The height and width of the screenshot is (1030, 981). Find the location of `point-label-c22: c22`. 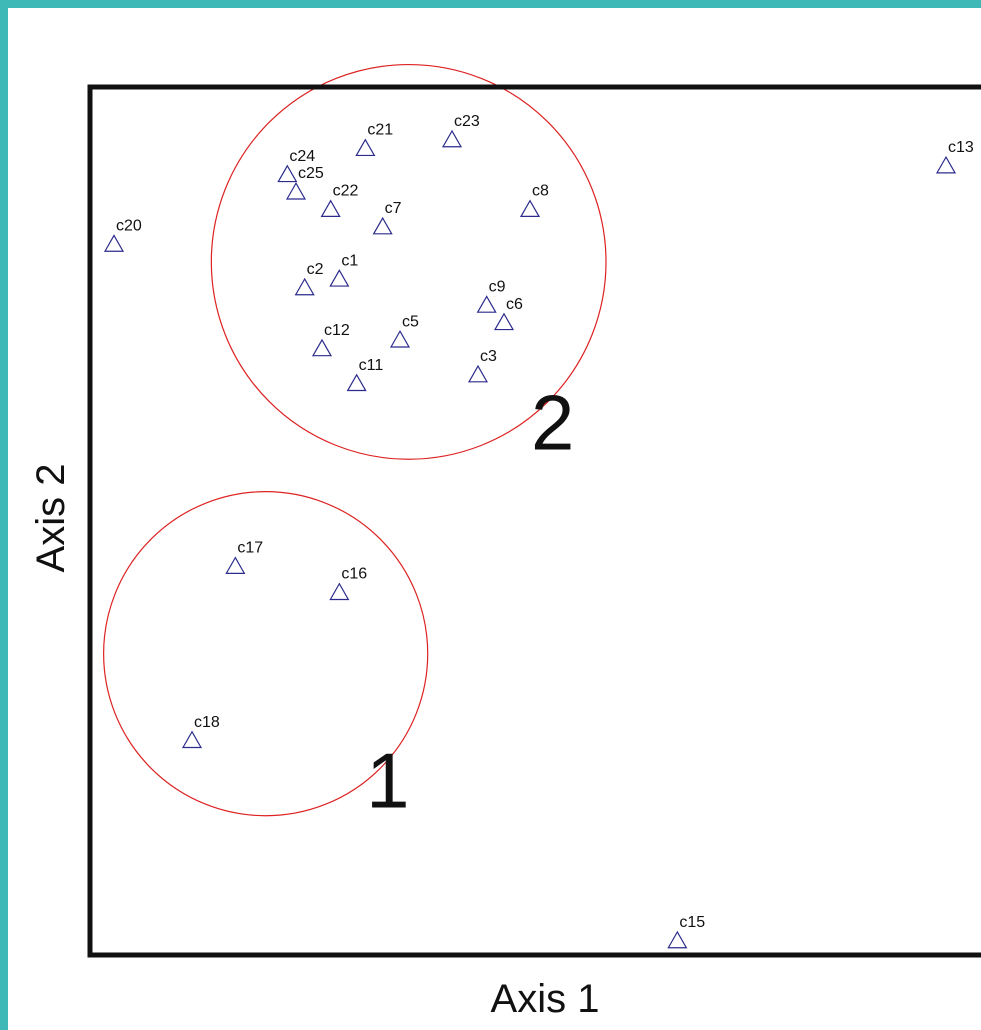

point-label-c22: c22 is located at coordinates (346, 191).